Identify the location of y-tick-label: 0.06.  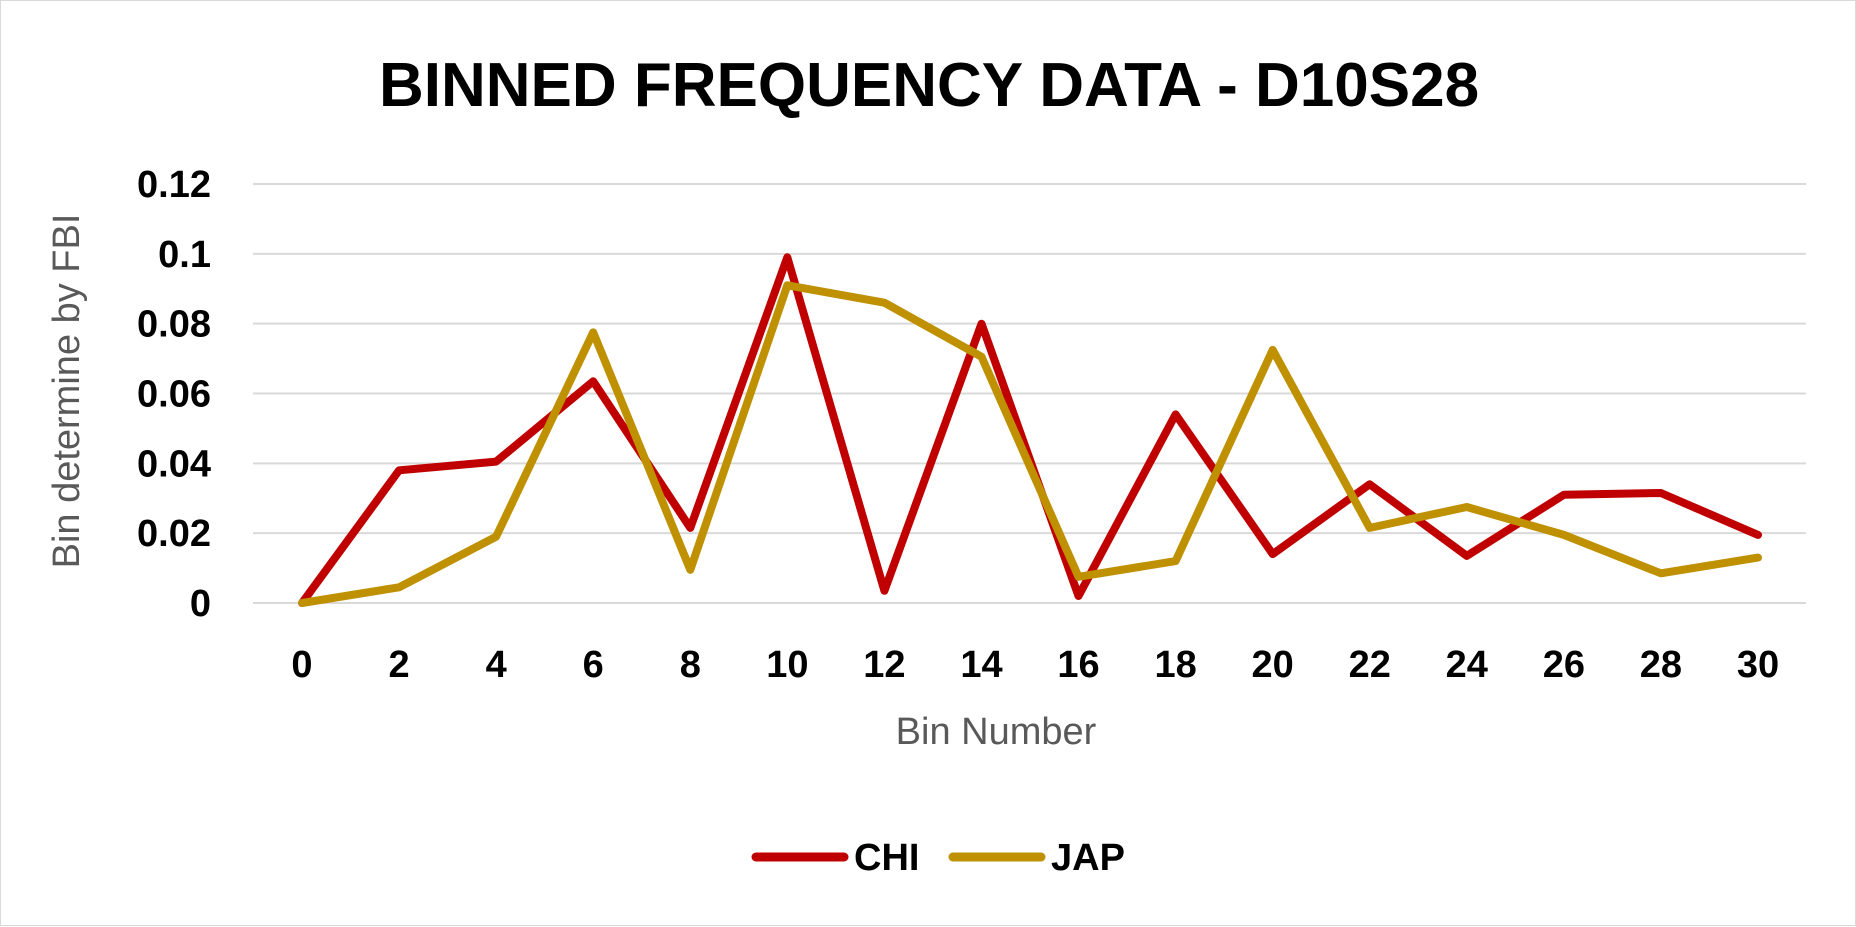
(174, 395).